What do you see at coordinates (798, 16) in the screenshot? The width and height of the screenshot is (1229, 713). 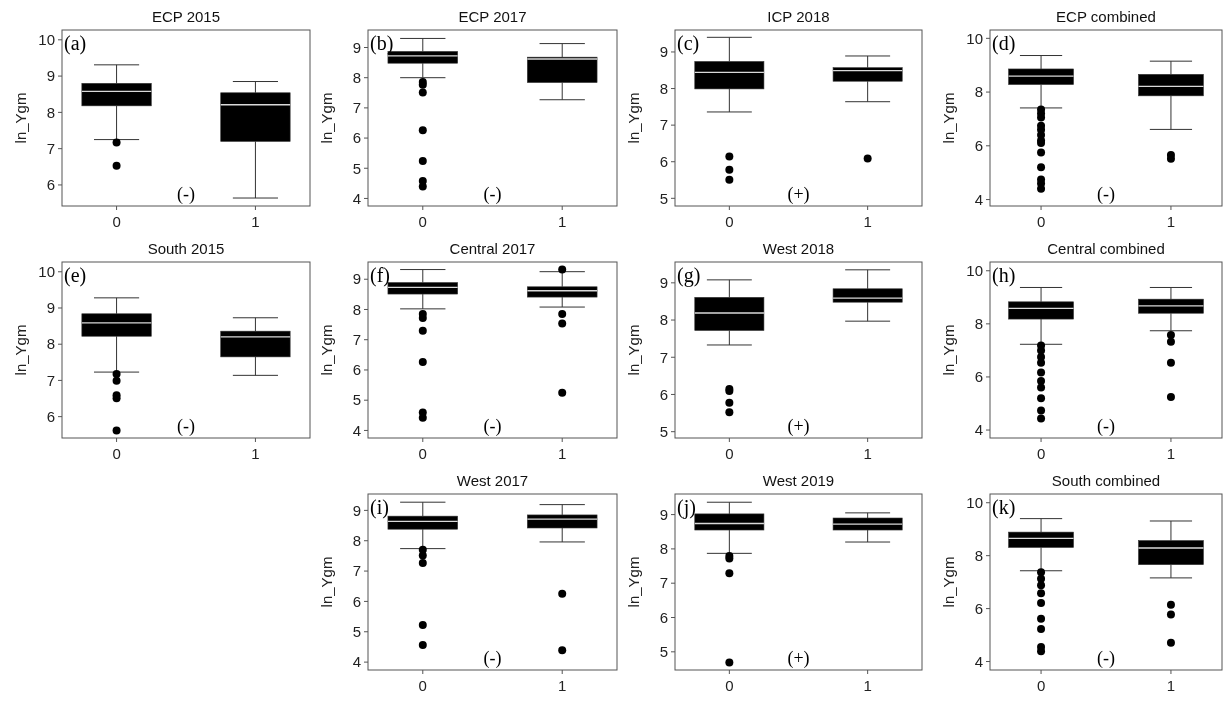 I see `chart-title: ICP 2018` at bounding box center [798, 16].